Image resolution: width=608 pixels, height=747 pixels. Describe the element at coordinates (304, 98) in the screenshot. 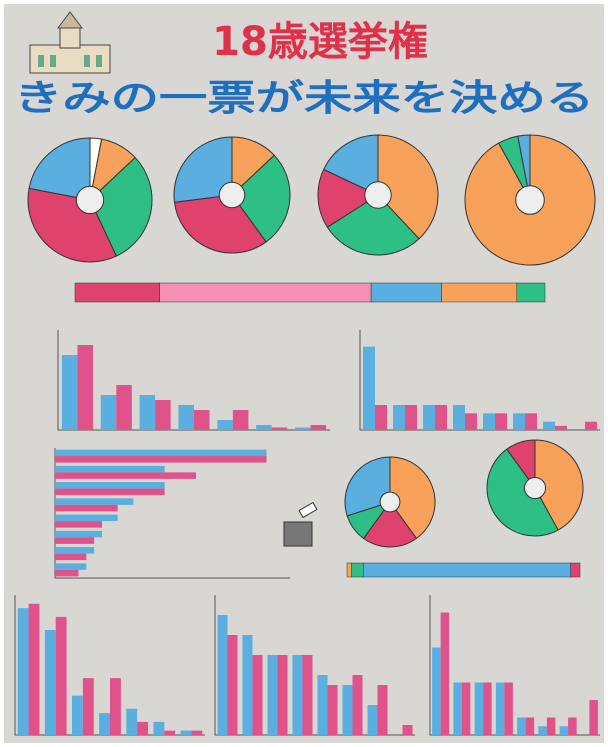

I see `poster-subtitle: きみの一票が未来を決める` at that location.